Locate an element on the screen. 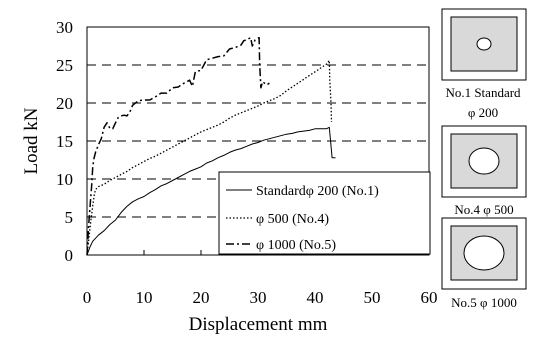 This screenshot has height=340, width=536. x-tick-labels: 0 10 20 30 40 50 60 is located at coordinates (260, 297).